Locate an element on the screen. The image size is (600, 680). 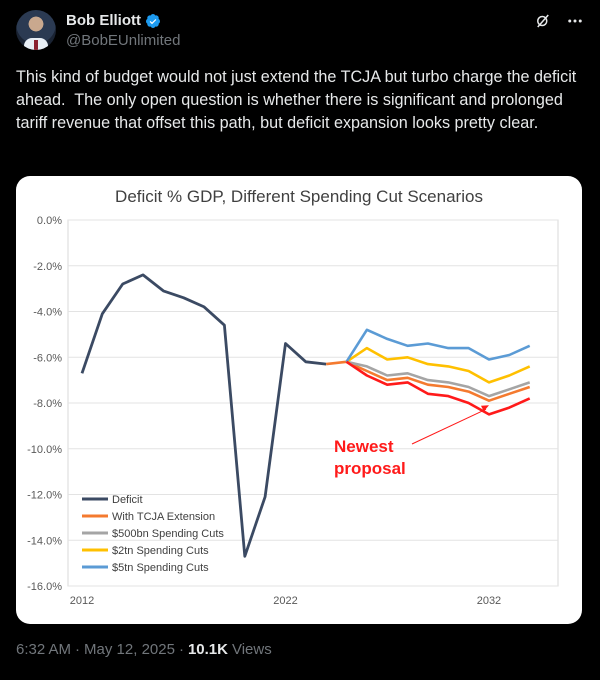
tweet-header: Bob Elliott @BobEUnlimited is located at coordinates (300, 32).